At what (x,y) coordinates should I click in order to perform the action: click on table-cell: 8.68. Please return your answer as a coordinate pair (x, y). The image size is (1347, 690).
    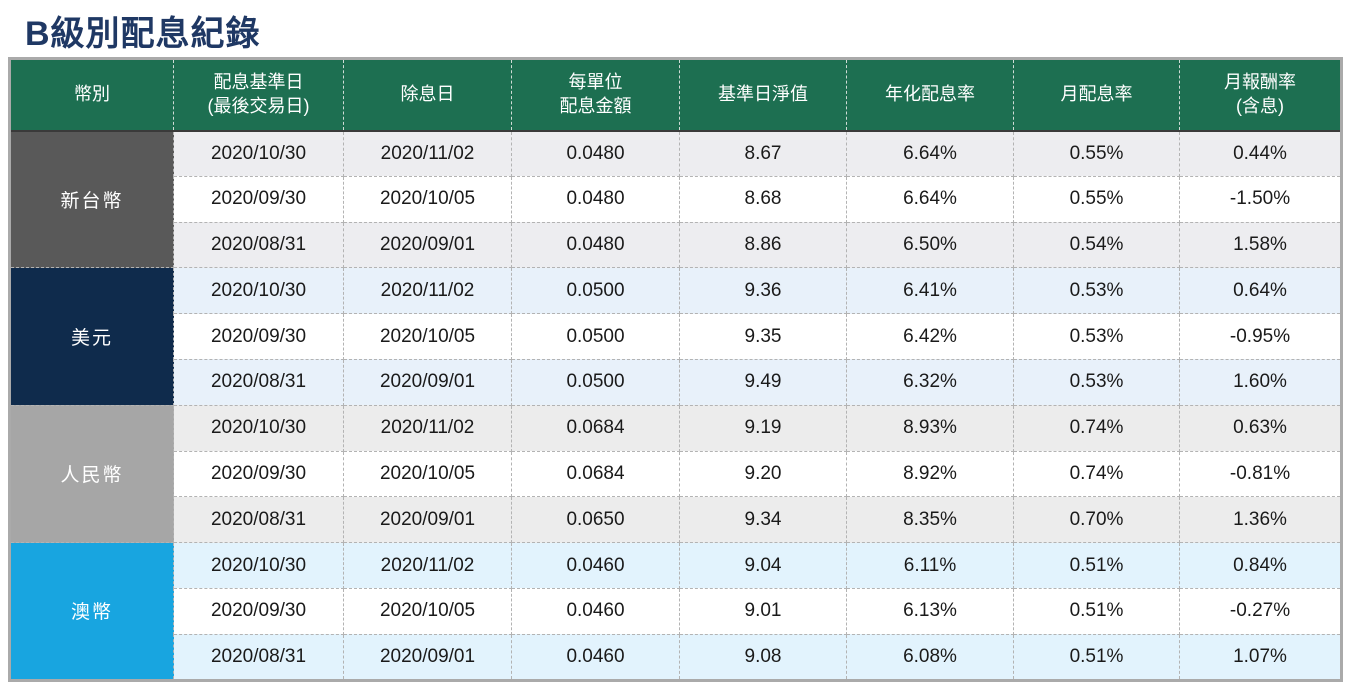
    Looking at the image, I should click on (763, 199).